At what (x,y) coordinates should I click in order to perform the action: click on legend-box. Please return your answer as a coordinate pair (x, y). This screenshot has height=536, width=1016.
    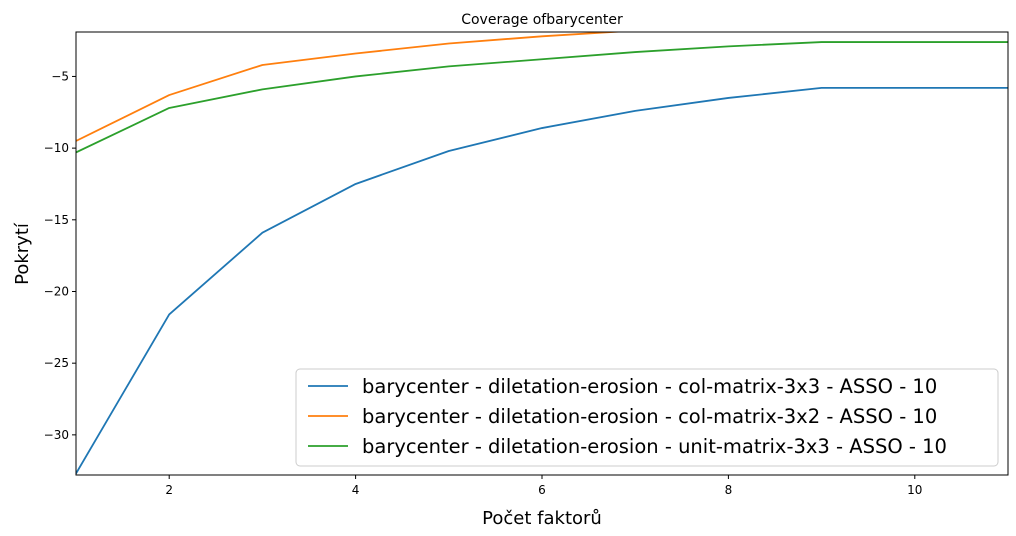
    Looking at the image, I should click on (647, 417).